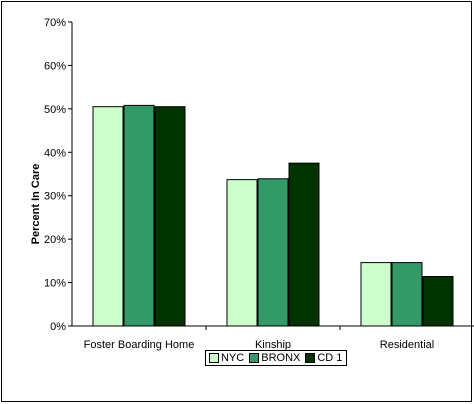  Describe the element at coordinates (36, 204) in the screenshot. I see `y-axis-label: Percent In Care` at that location.